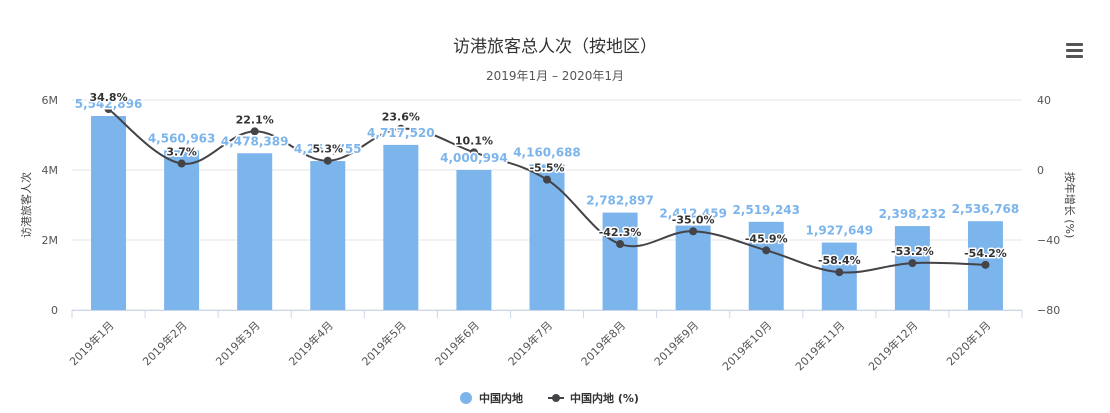 This screenshot has width=1110, height=413. I want to click on hamburger-menu-icon, so click(1074, 44).